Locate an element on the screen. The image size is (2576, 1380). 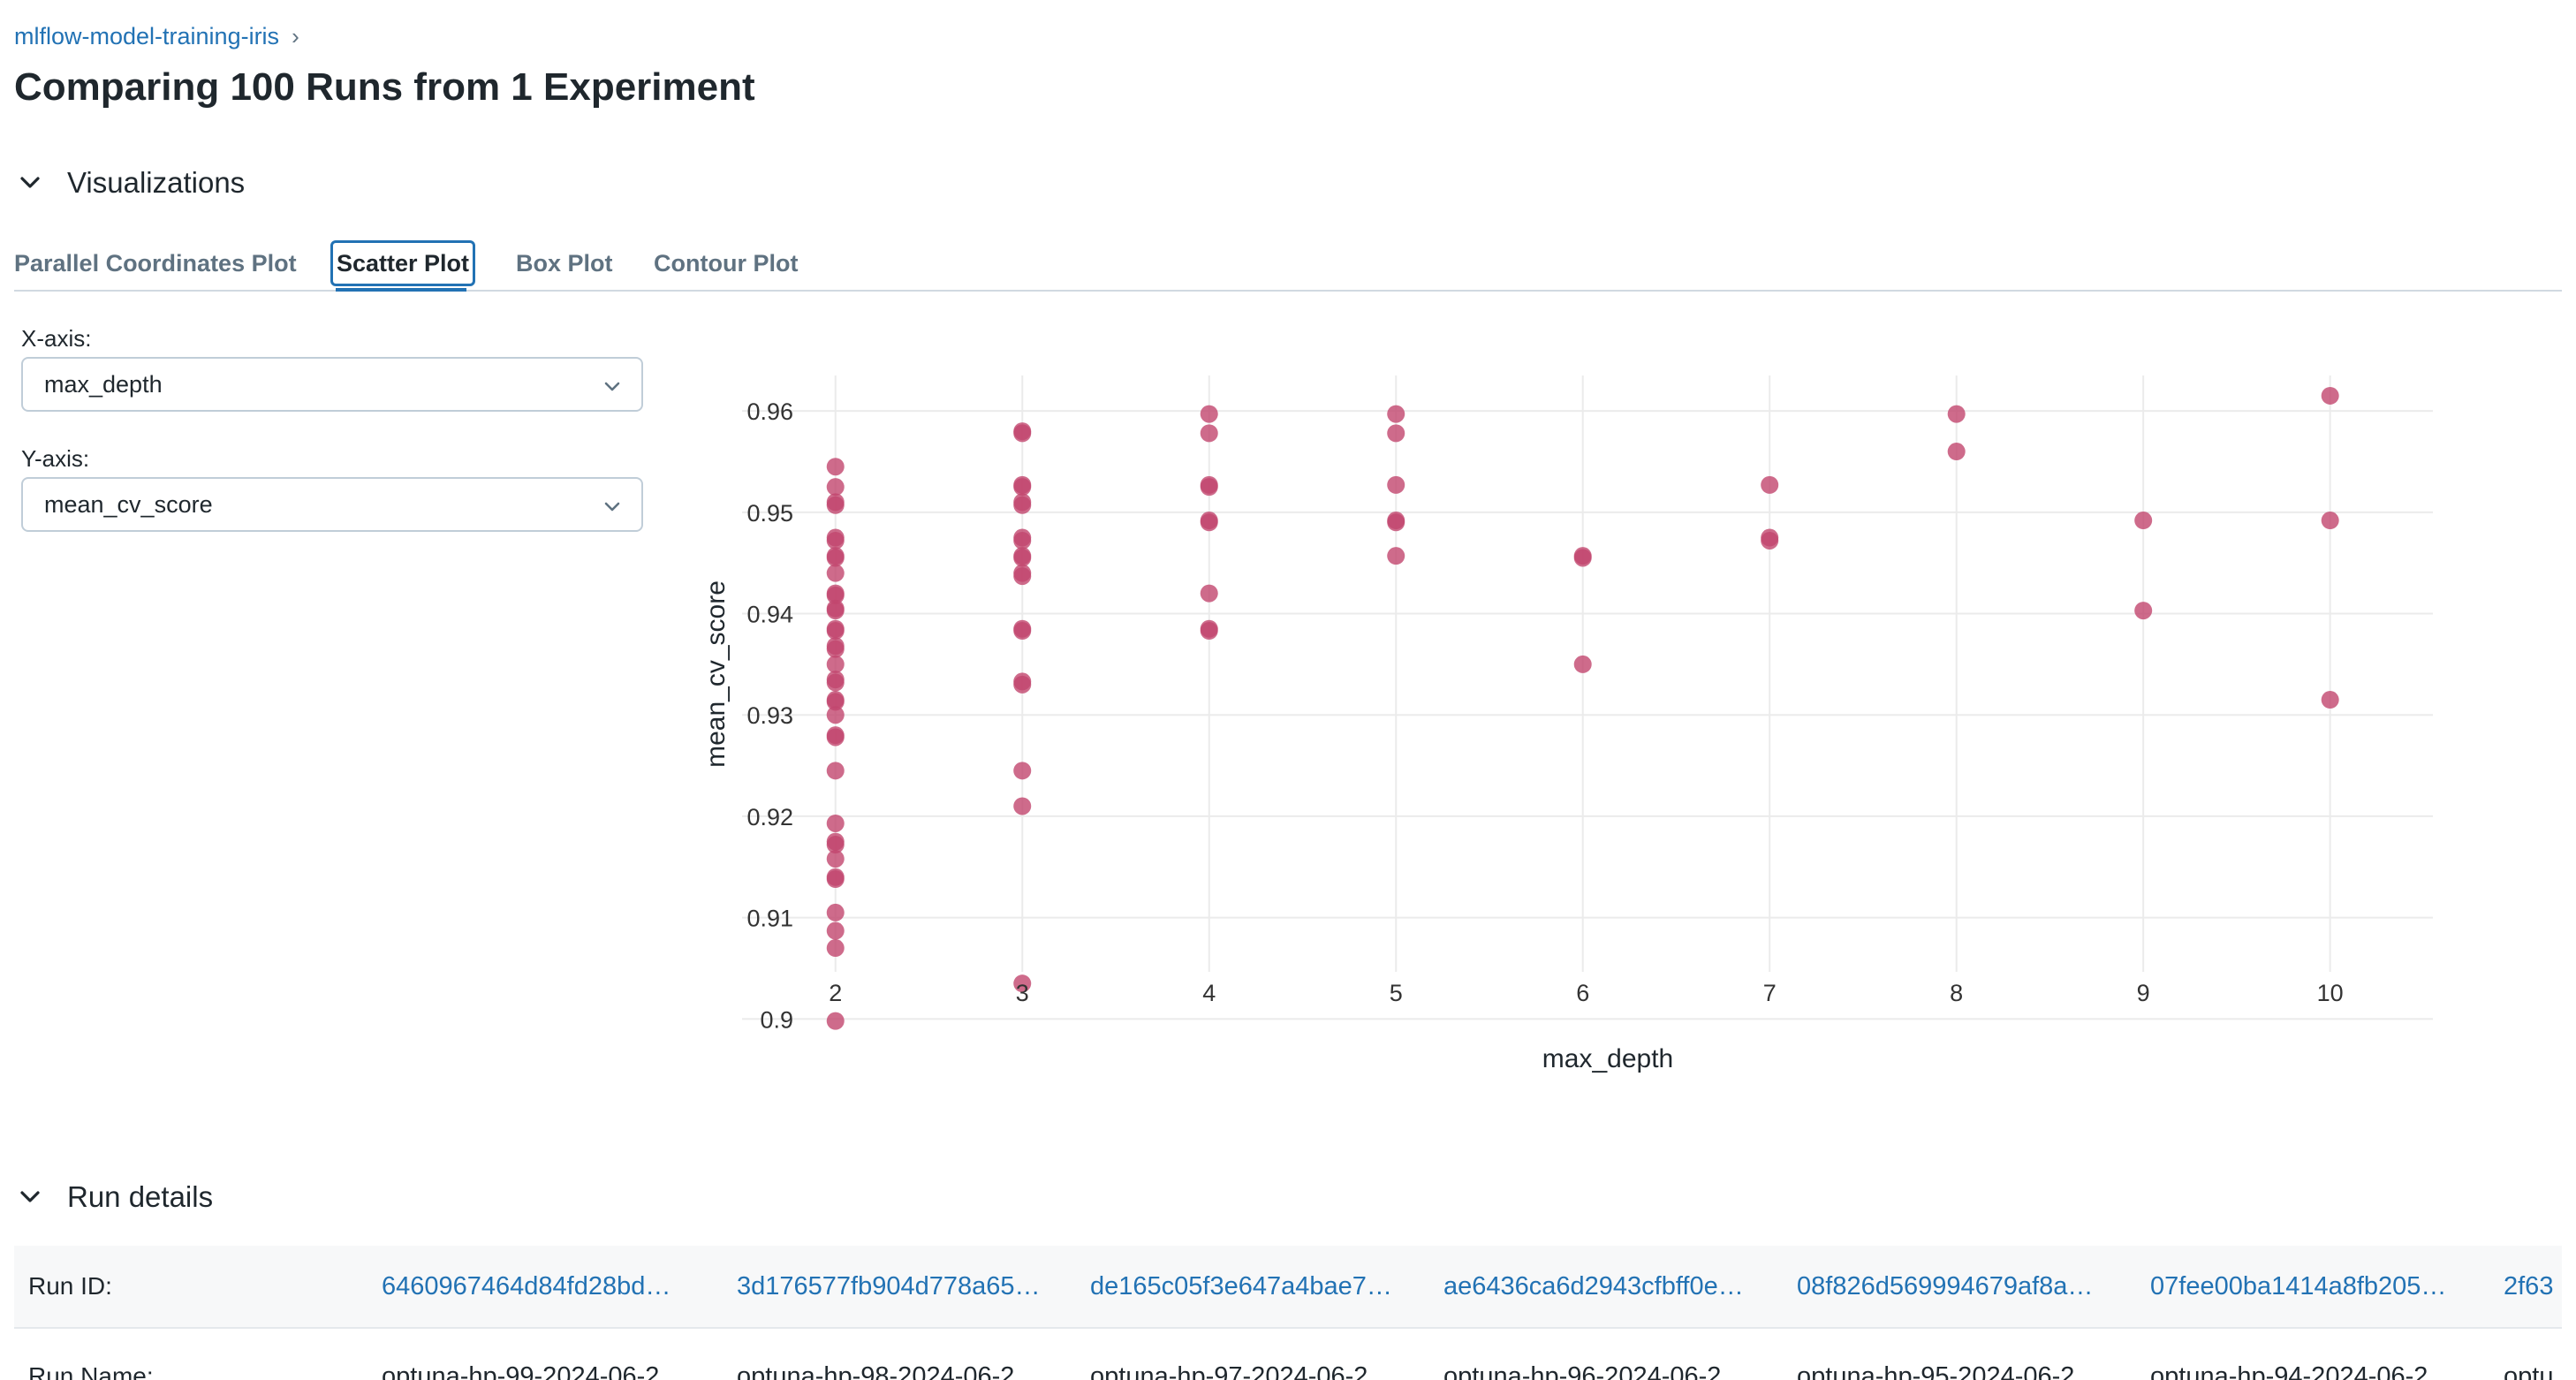
x-tick-label: 6 is located at coordinates (1582, 993).